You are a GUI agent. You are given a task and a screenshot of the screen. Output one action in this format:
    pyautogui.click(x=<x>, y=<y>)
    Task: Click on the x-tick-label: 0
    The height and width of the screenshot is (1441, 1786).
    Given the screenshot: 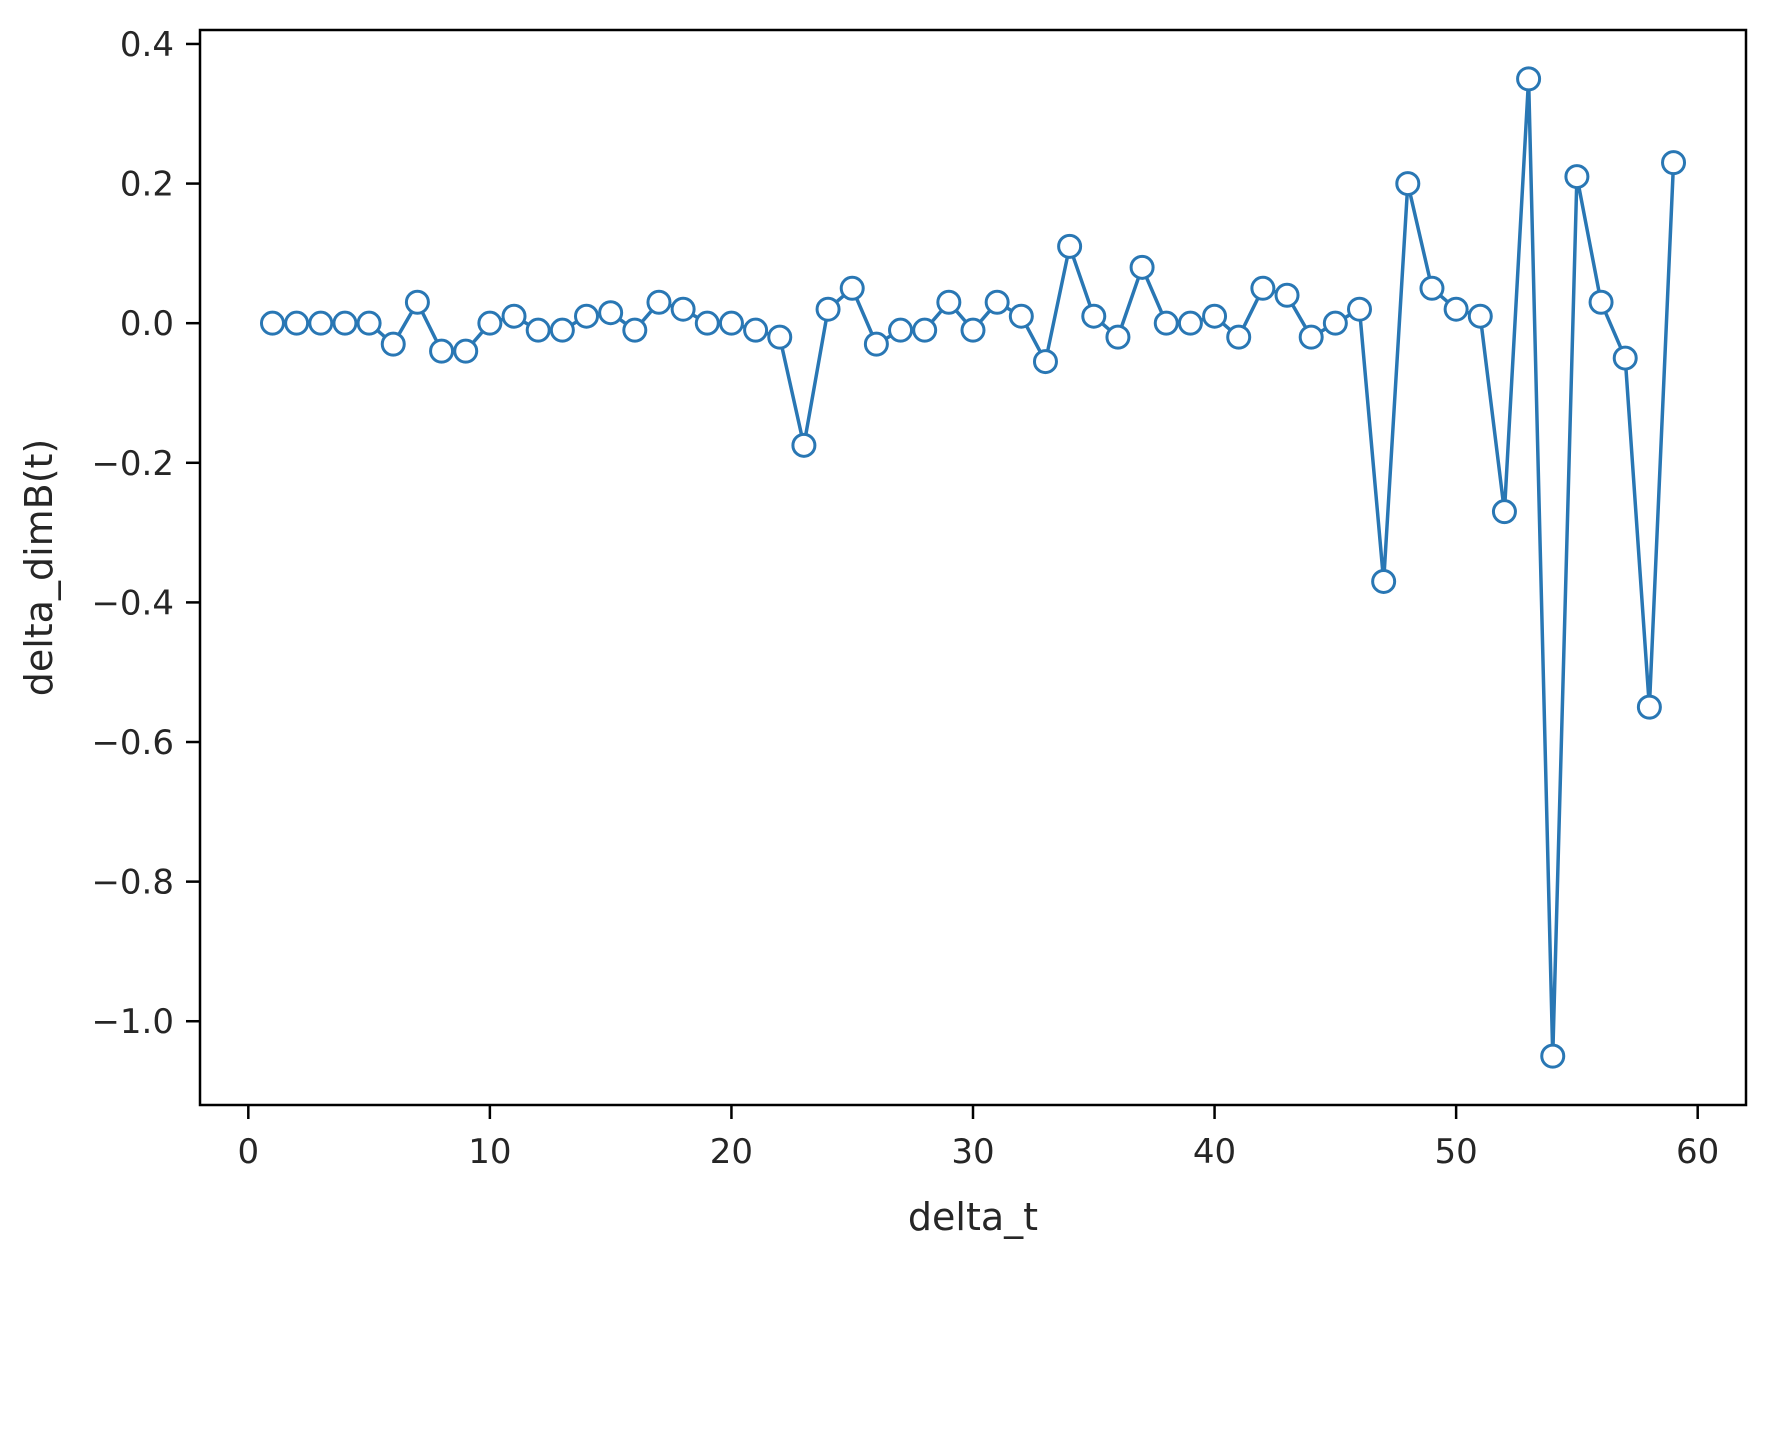 What is the action you would take?
    pyautogui.click(x=248, y=1152)
    